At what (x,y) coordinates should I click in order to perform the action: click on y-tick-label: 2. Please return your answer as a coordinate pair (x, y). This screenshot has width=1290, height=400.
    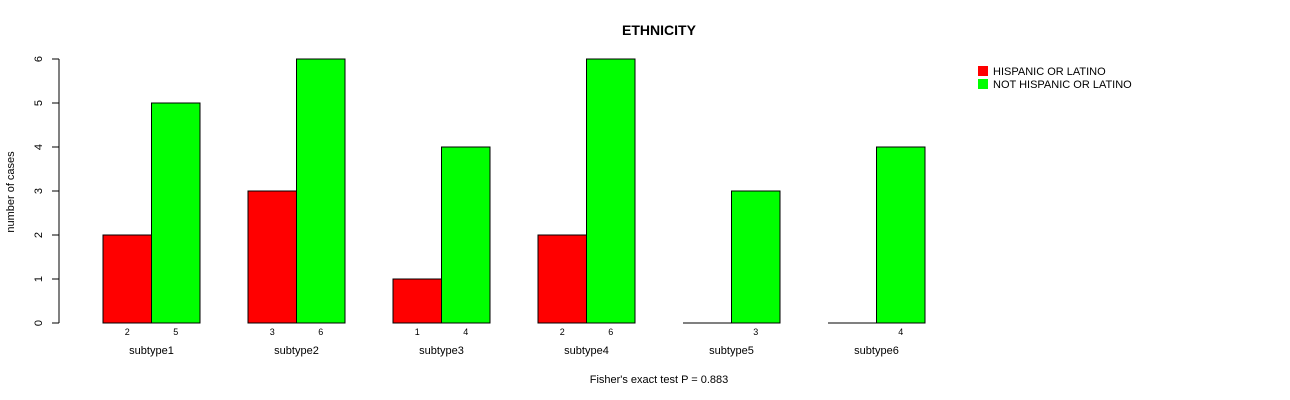
    Looking at the image, I should click on (39, 235).